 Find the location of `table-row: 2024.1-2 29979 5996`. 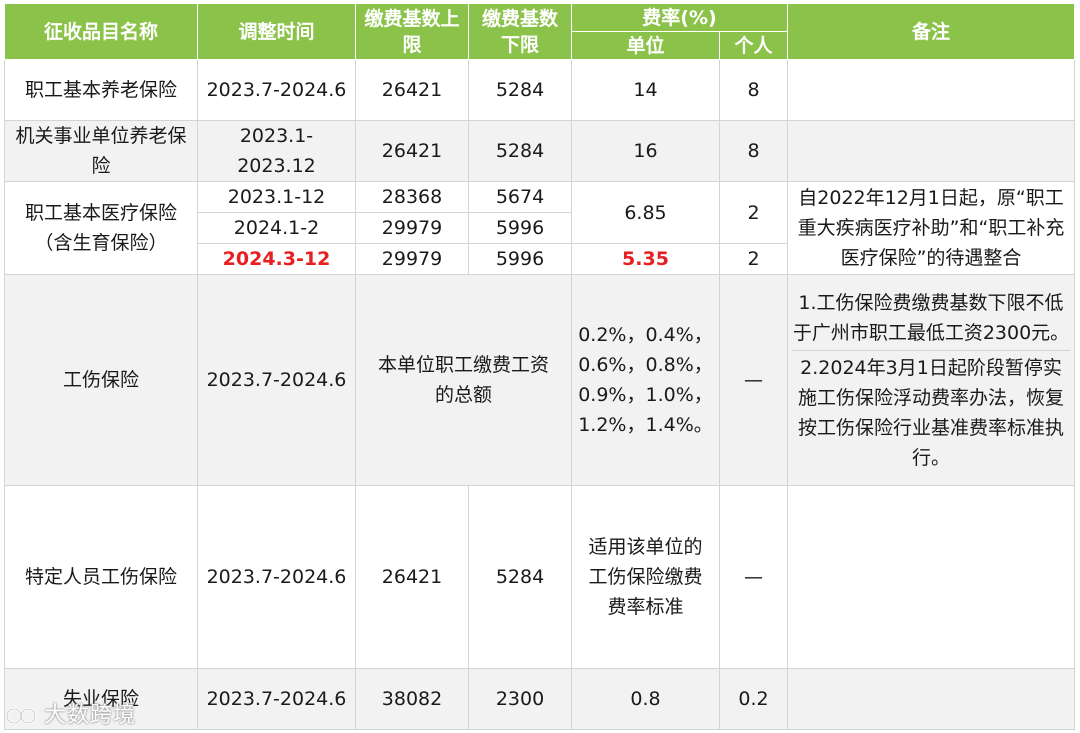

table-row: 2024.1-2 29979 5996 is located at coordinates (540, 228).